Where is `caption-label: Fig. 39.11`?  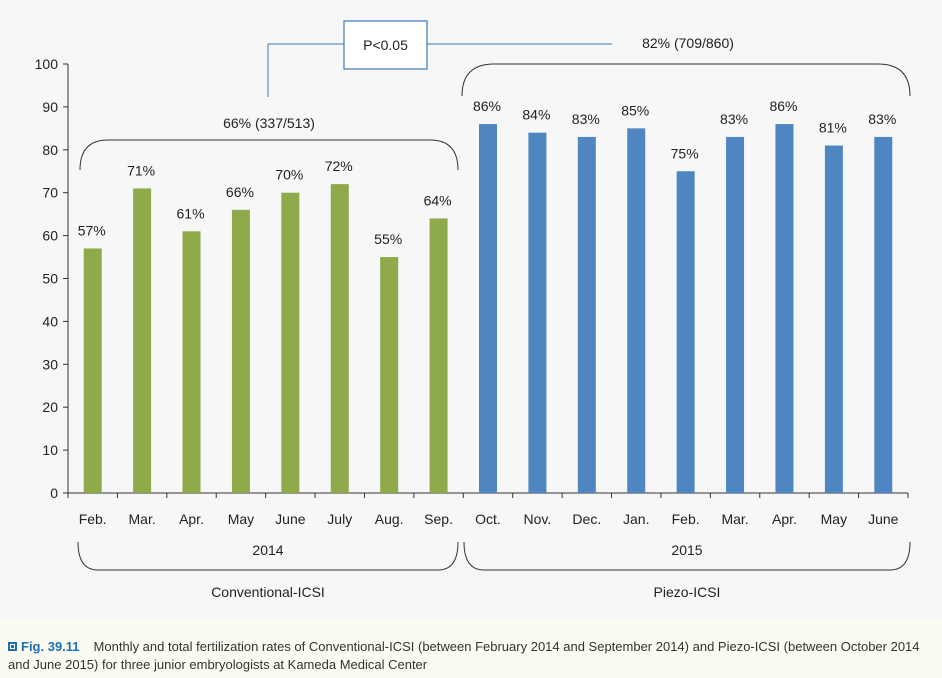 caption-label: Fig. 39.11 is located at coordinates (50, 646).